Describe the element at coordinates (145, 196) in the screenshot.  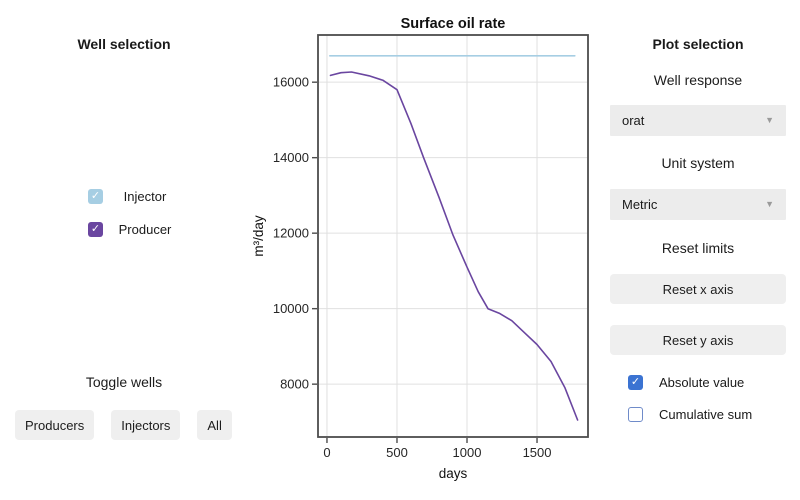
I see `injector-label: Injector` at that location.